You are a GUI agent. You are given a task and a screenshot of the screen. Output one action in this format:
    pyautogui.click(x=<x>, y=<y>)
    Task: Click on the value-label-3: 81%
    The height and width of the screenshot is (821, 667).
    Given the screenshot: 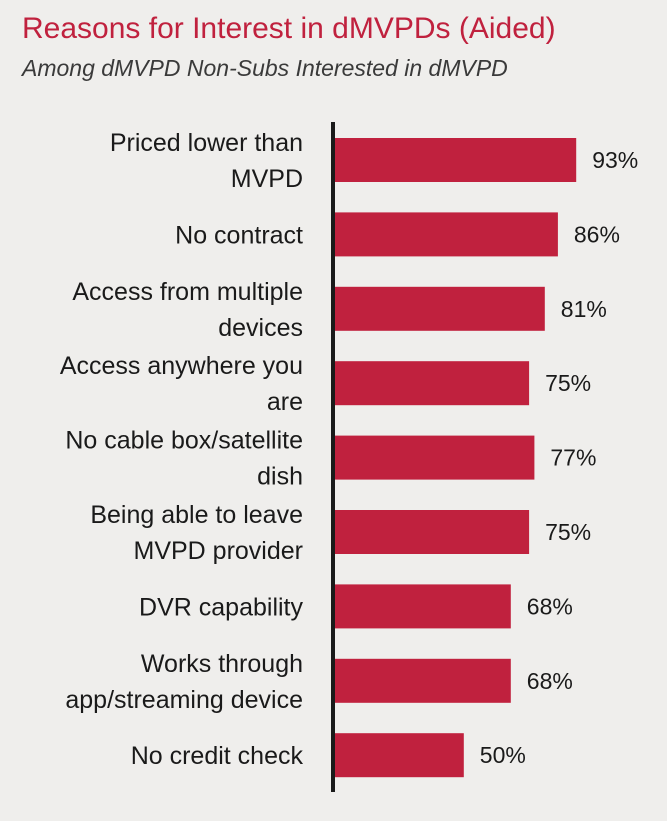 What is the action you would take?
    pyautogui.click(x=584, y=309)
    